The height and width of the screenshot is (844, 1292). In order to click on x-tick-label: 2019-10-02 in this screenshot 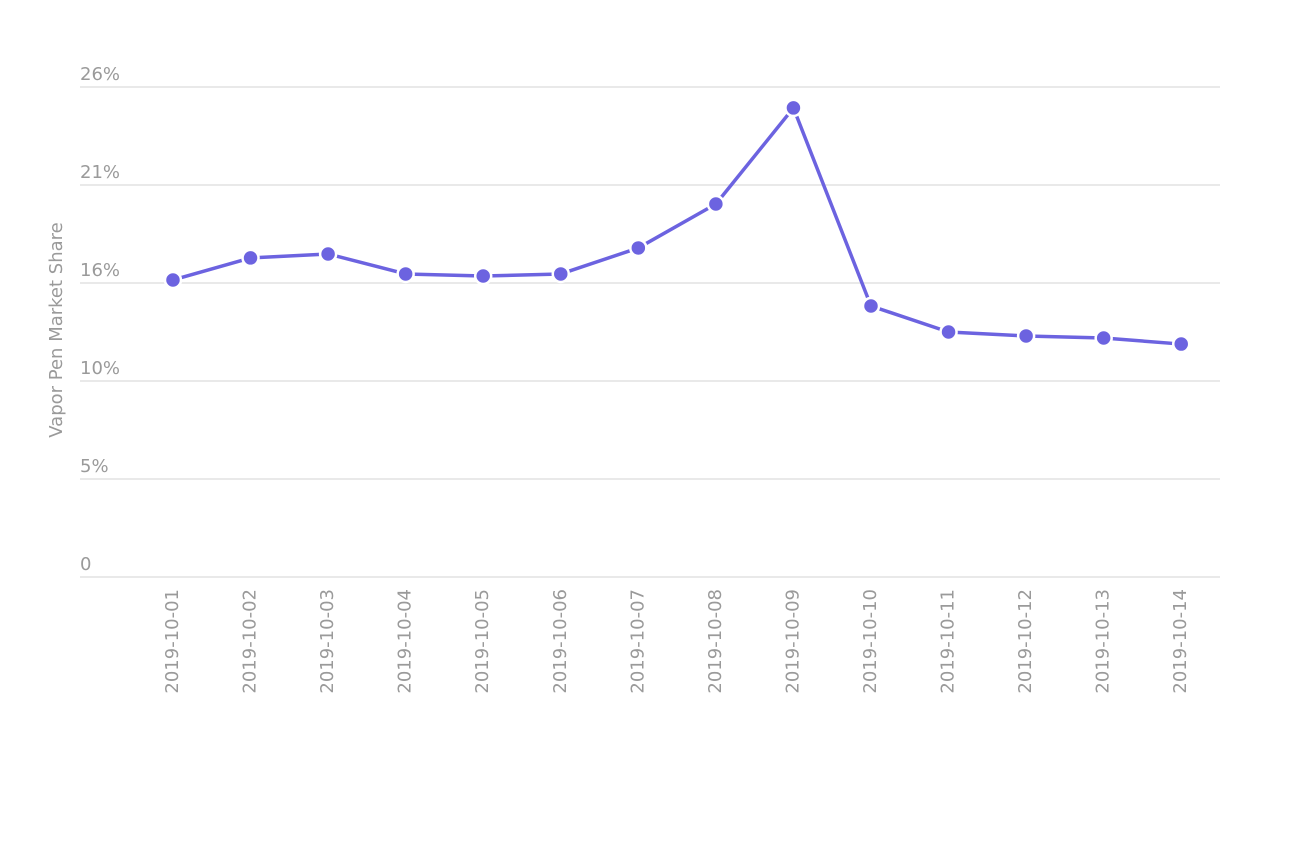, I will do `click(250, 641)`.